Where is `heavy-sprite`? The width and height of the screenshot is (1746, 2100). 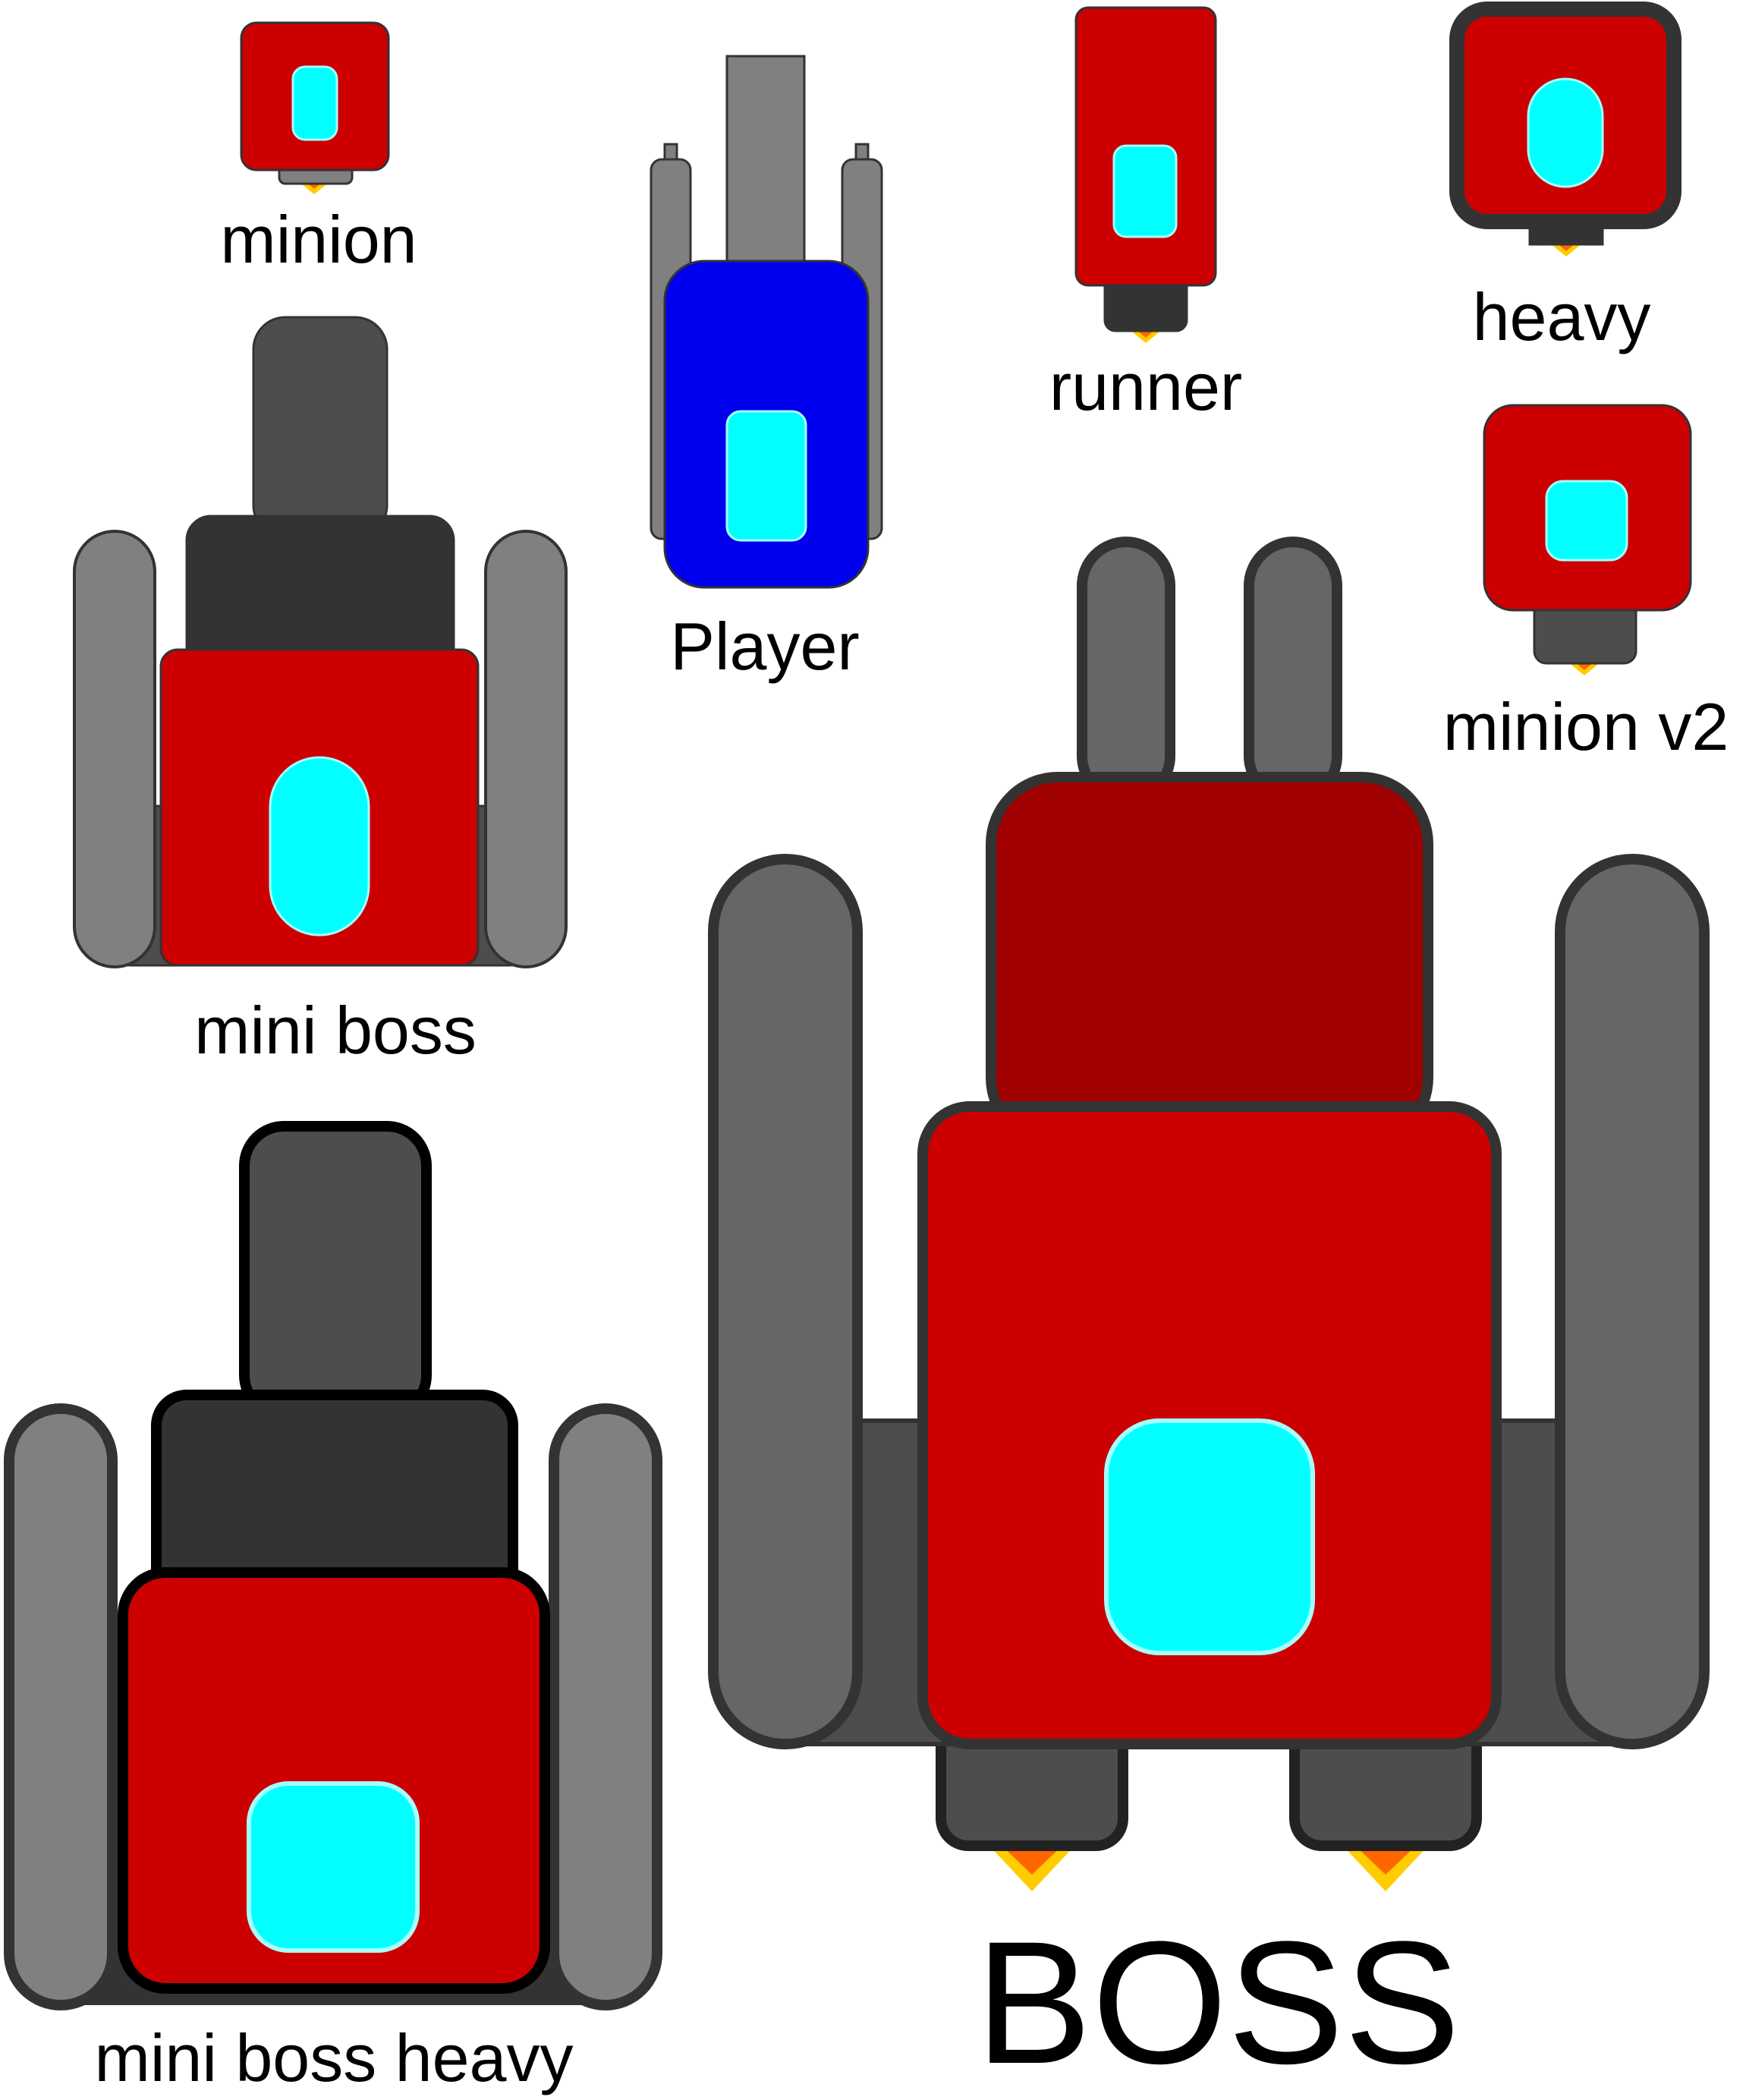
heavy-sprite is located at coordinates (1566, 130).